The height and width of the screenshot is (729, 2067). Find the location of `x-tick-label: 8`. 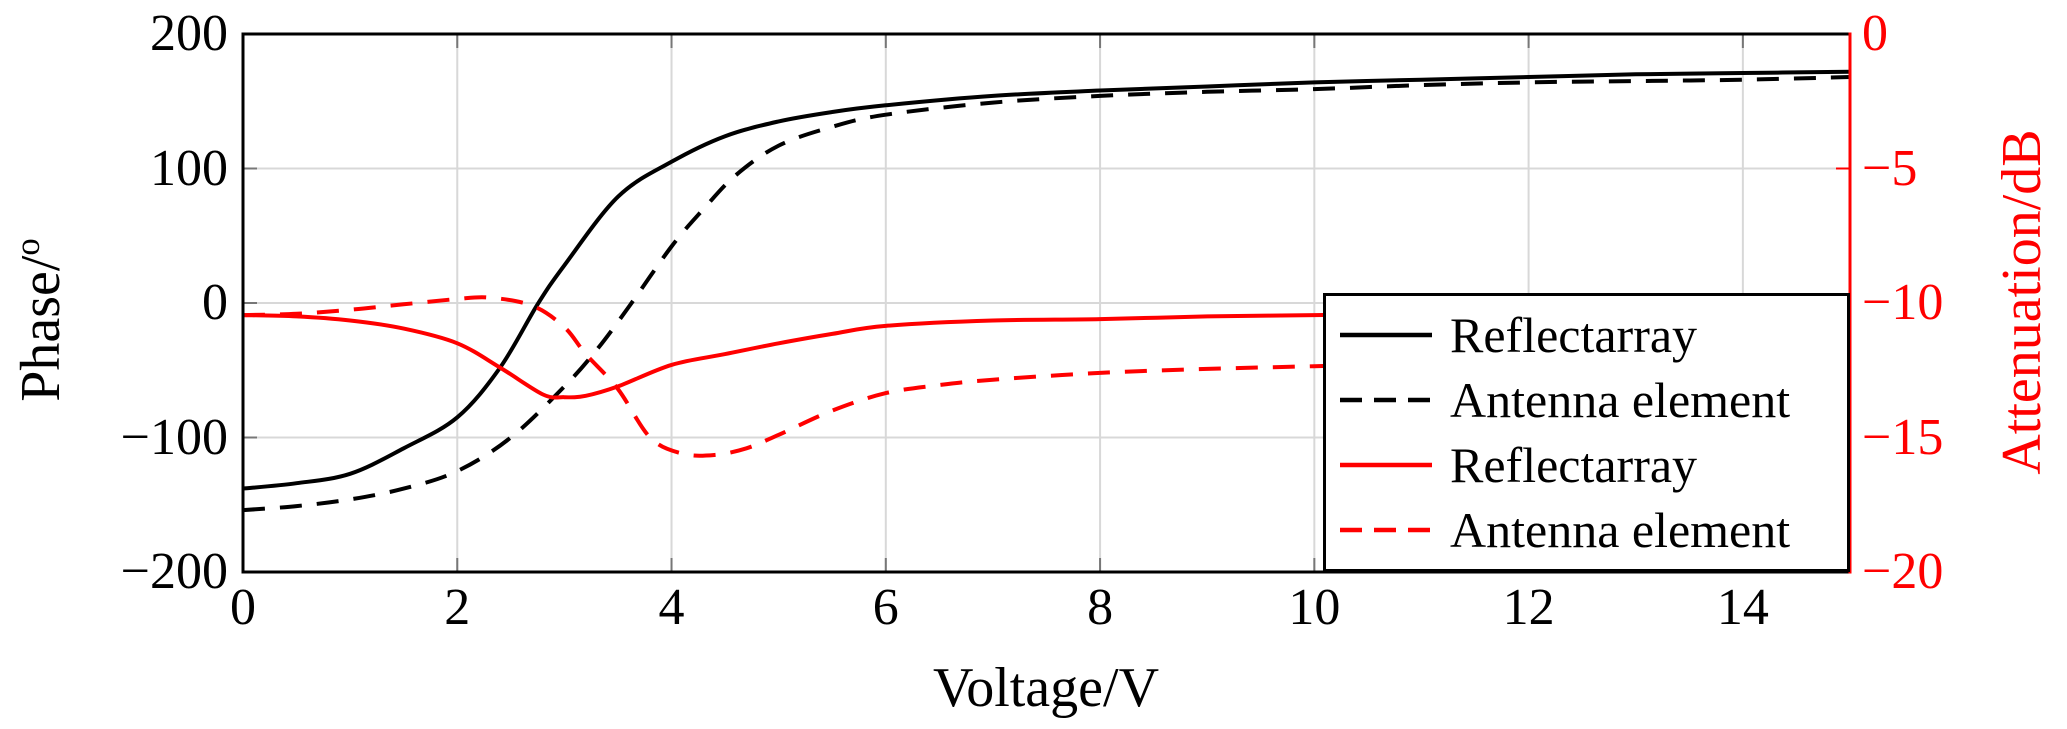

x-tick-label: 8 is located at coordinates (1100, 607).